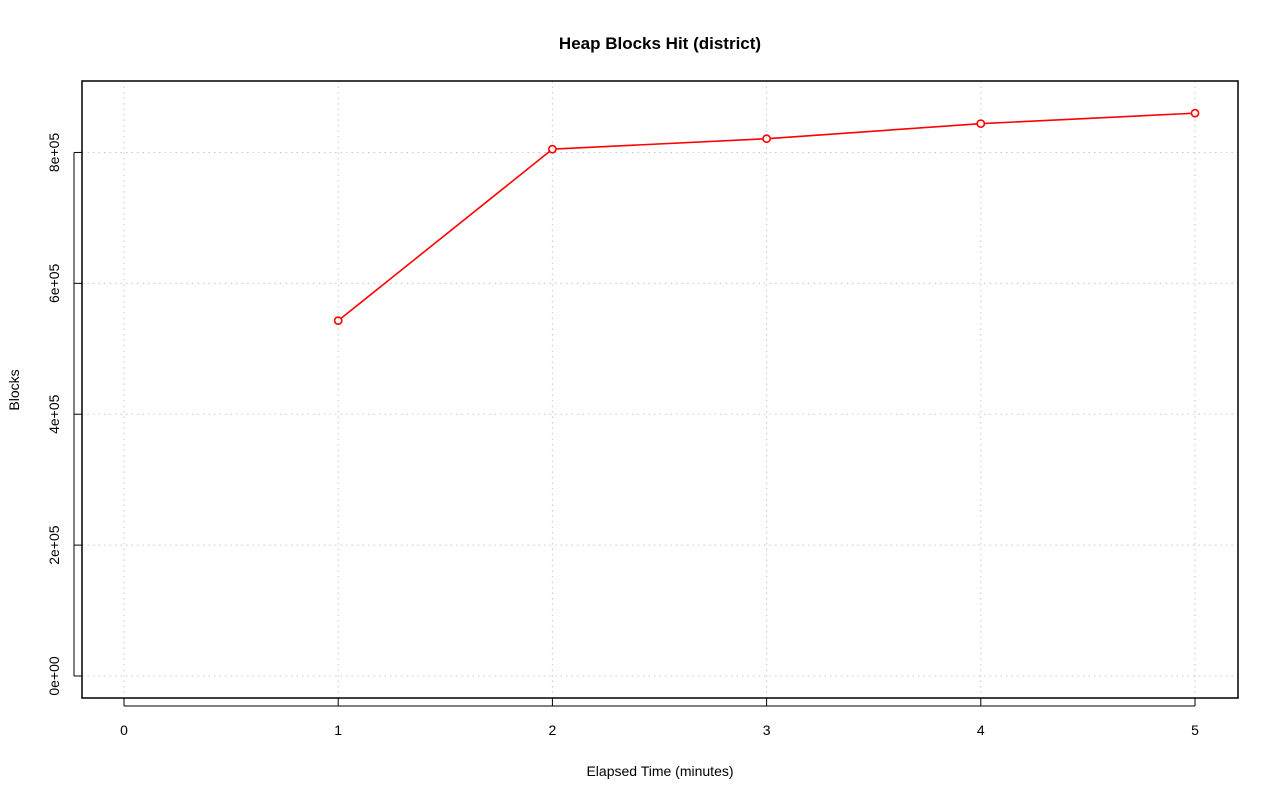  Describe the element at coordinates (553, 730) in the screenshot. I see `x-tick-label: 2` at that location.